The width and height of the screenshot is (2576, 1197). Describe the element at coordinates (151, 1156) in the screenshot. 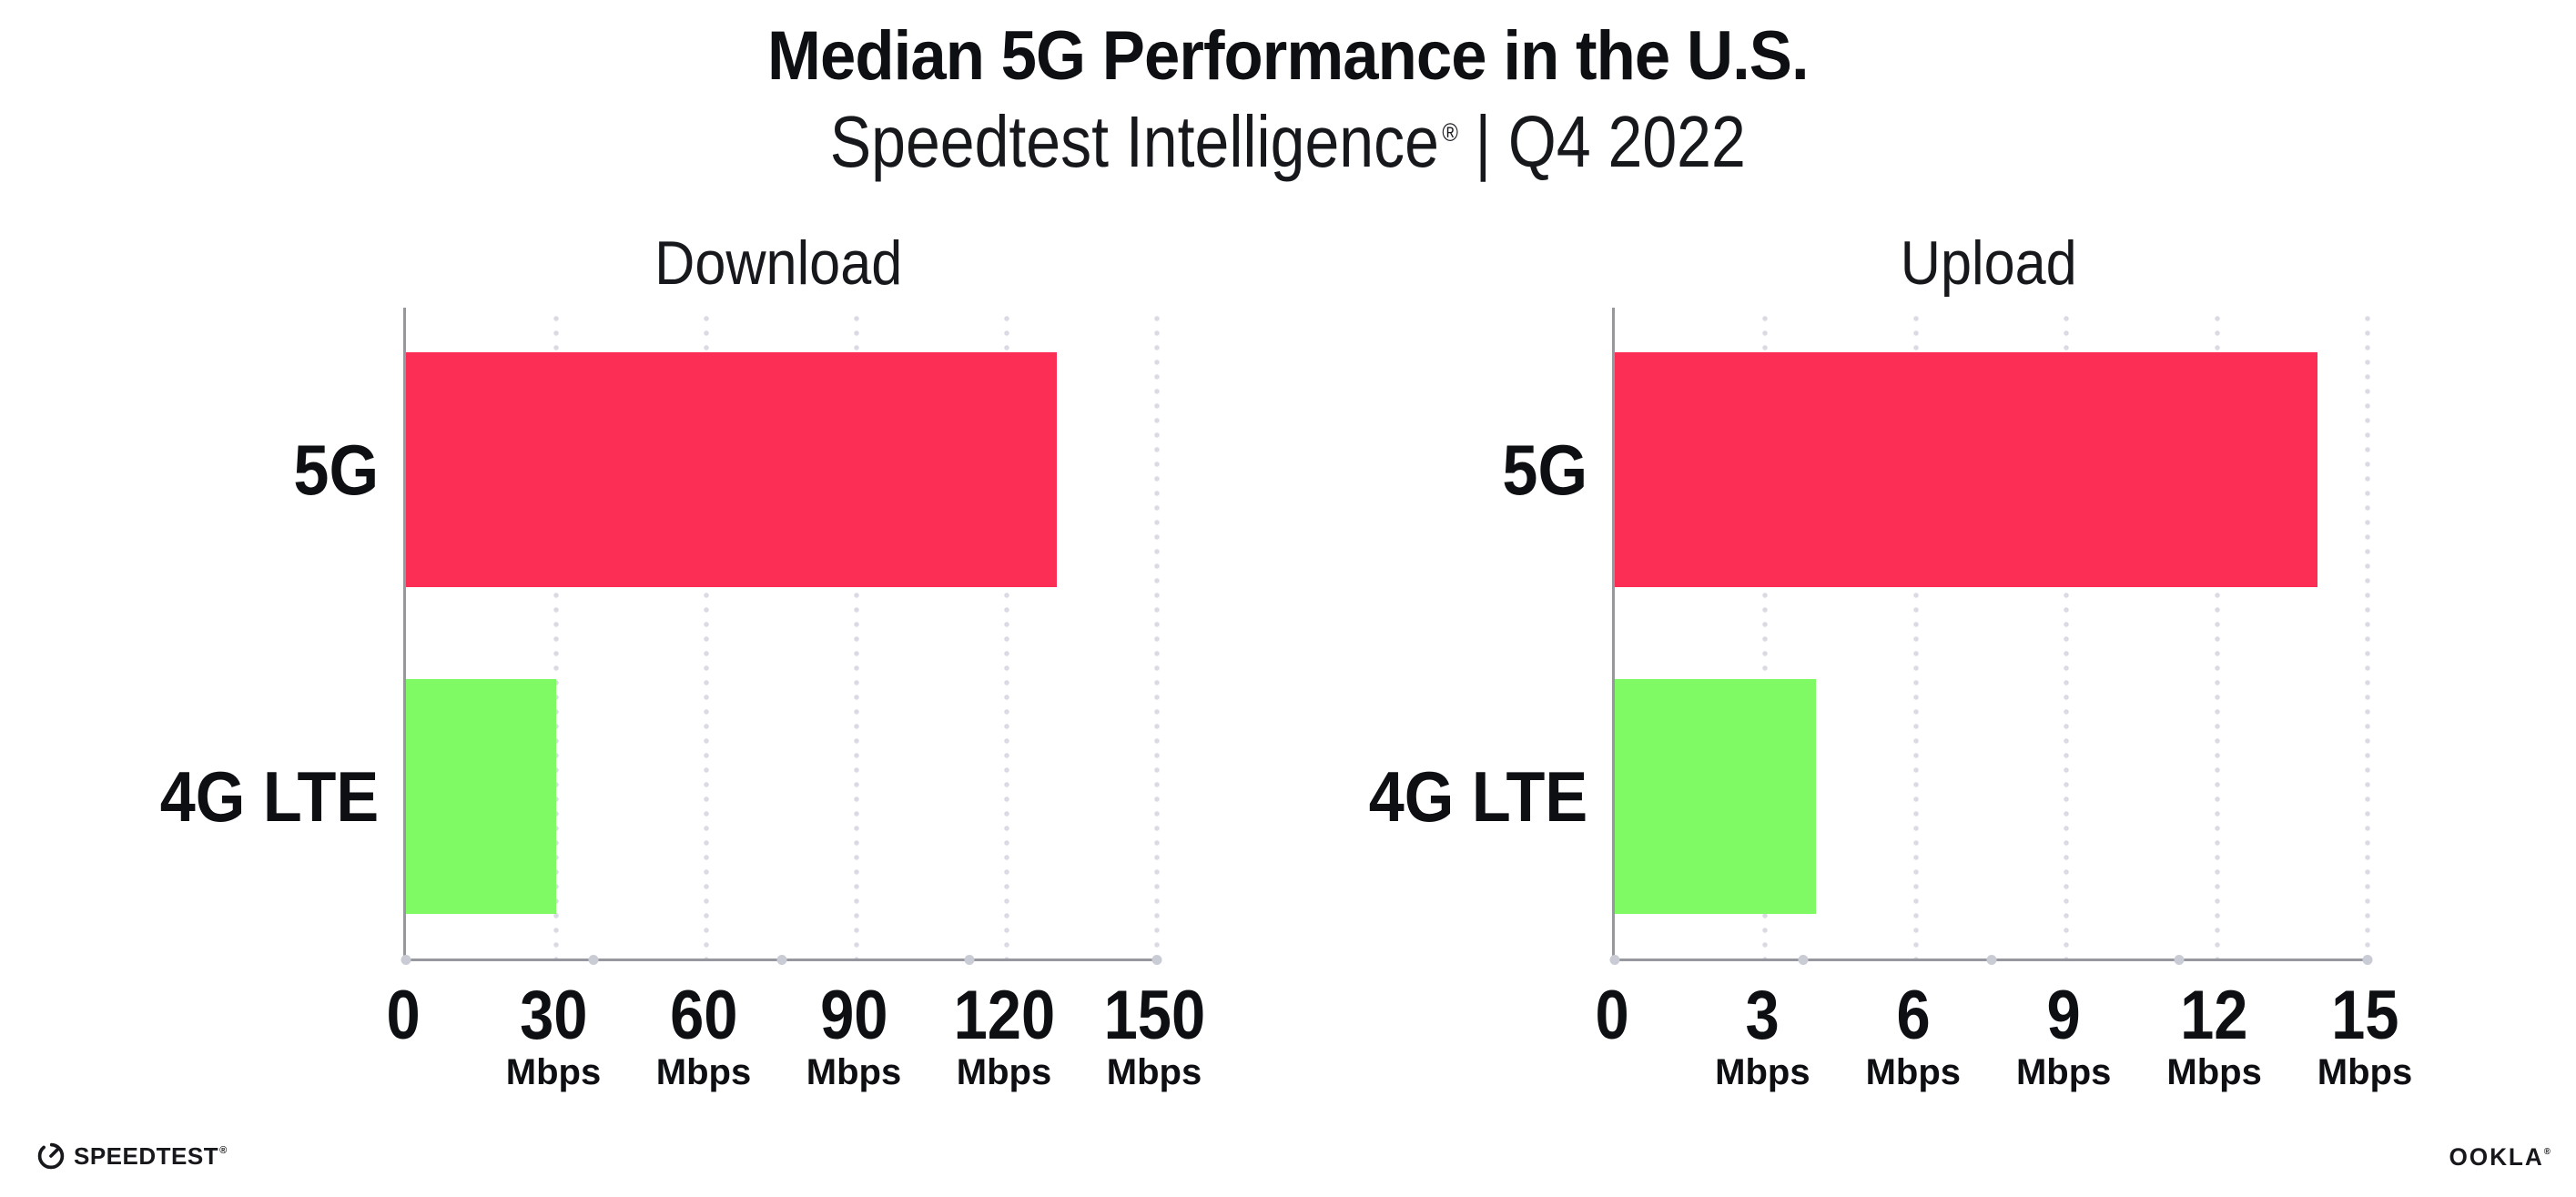

I see `speedtest-wordmark: SPEEDTEST®` at that location.